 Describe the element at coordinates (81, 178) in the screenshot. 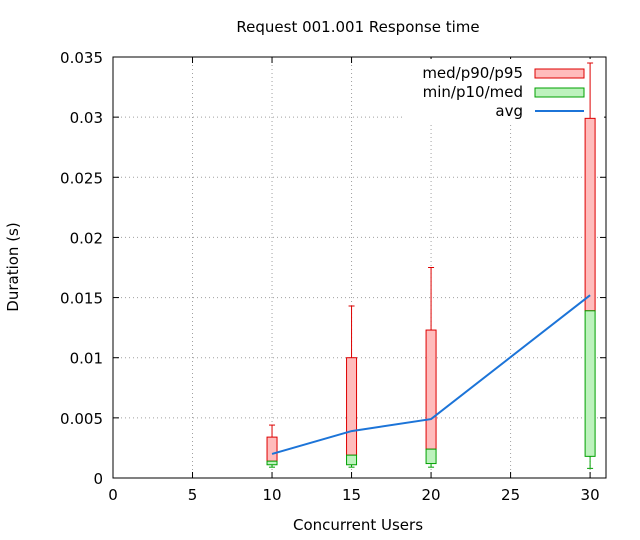

I see `y-tick-label: 0.025` at that location.